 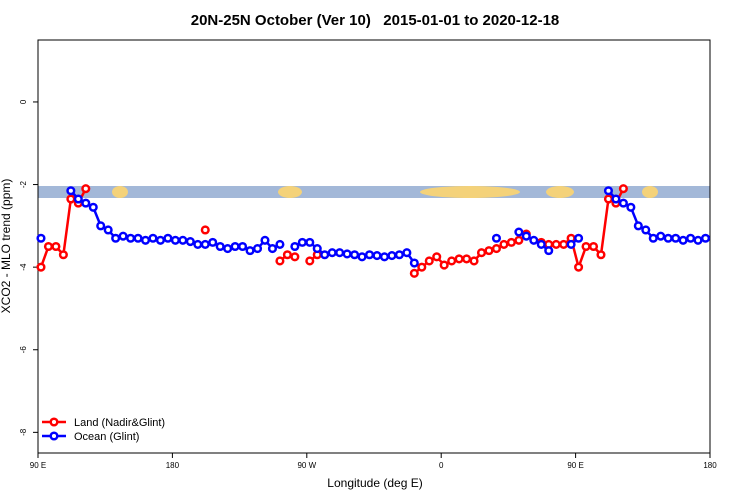 I want to click on map-strip, so click(x=374, y=192).